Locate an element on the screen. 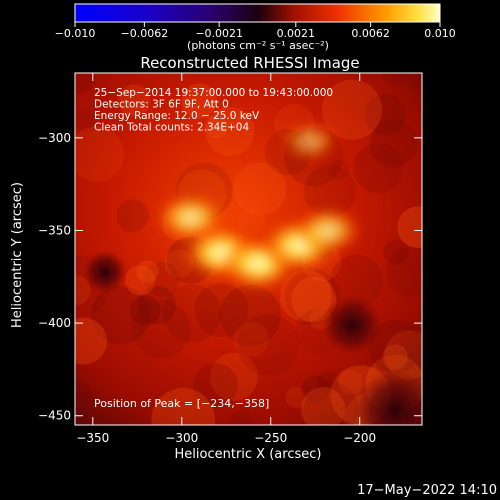 The width and height of the screenshot is (500, 500). colorbar-gradient is located at coordinates (257, 13).